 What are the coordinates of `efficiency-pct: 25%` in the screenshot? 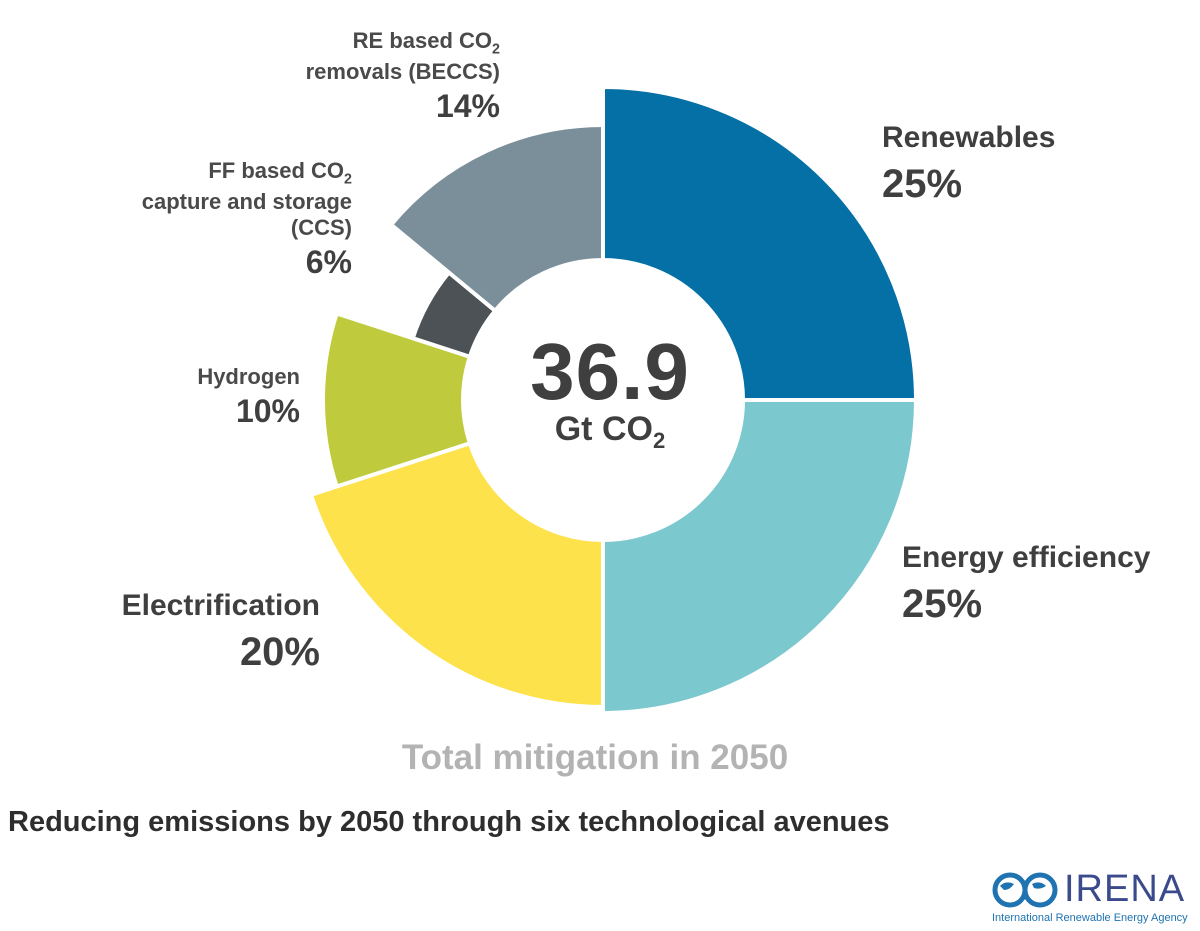 It's located at (942, 604).